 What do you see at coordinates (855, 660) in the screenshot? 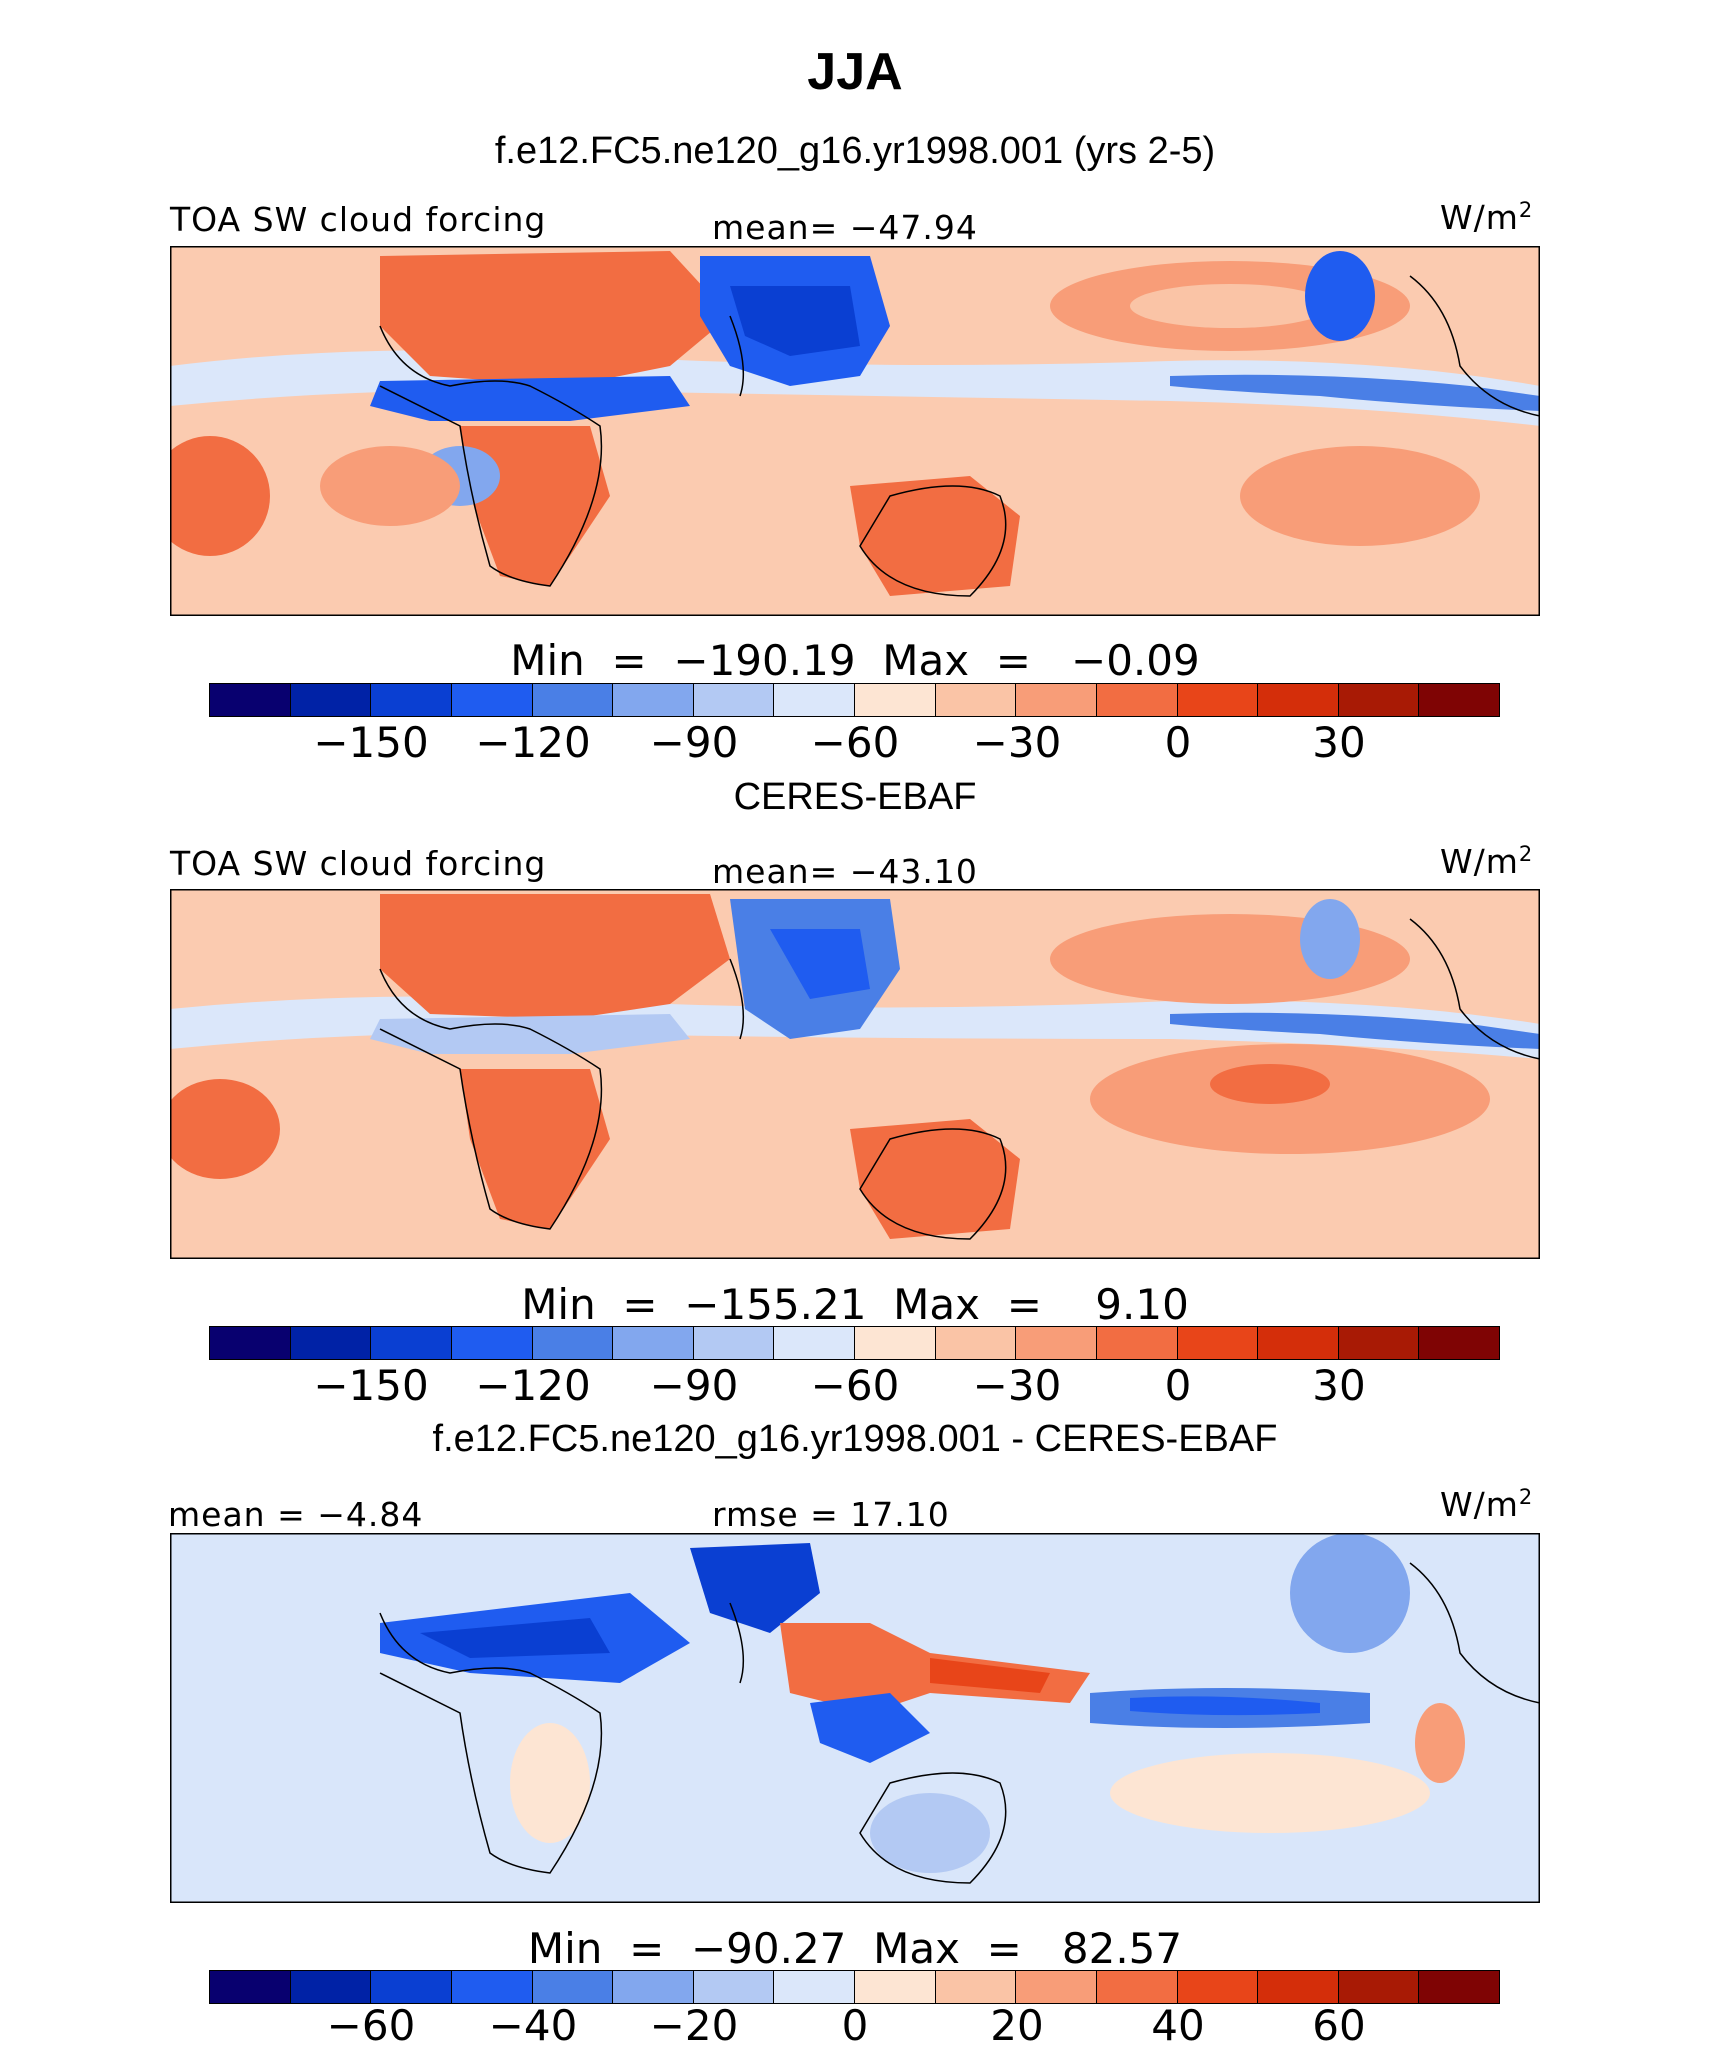
I see `panel-1-minmax: Min = −190.19 Max = −0.09` at bounding box center [855, 660].